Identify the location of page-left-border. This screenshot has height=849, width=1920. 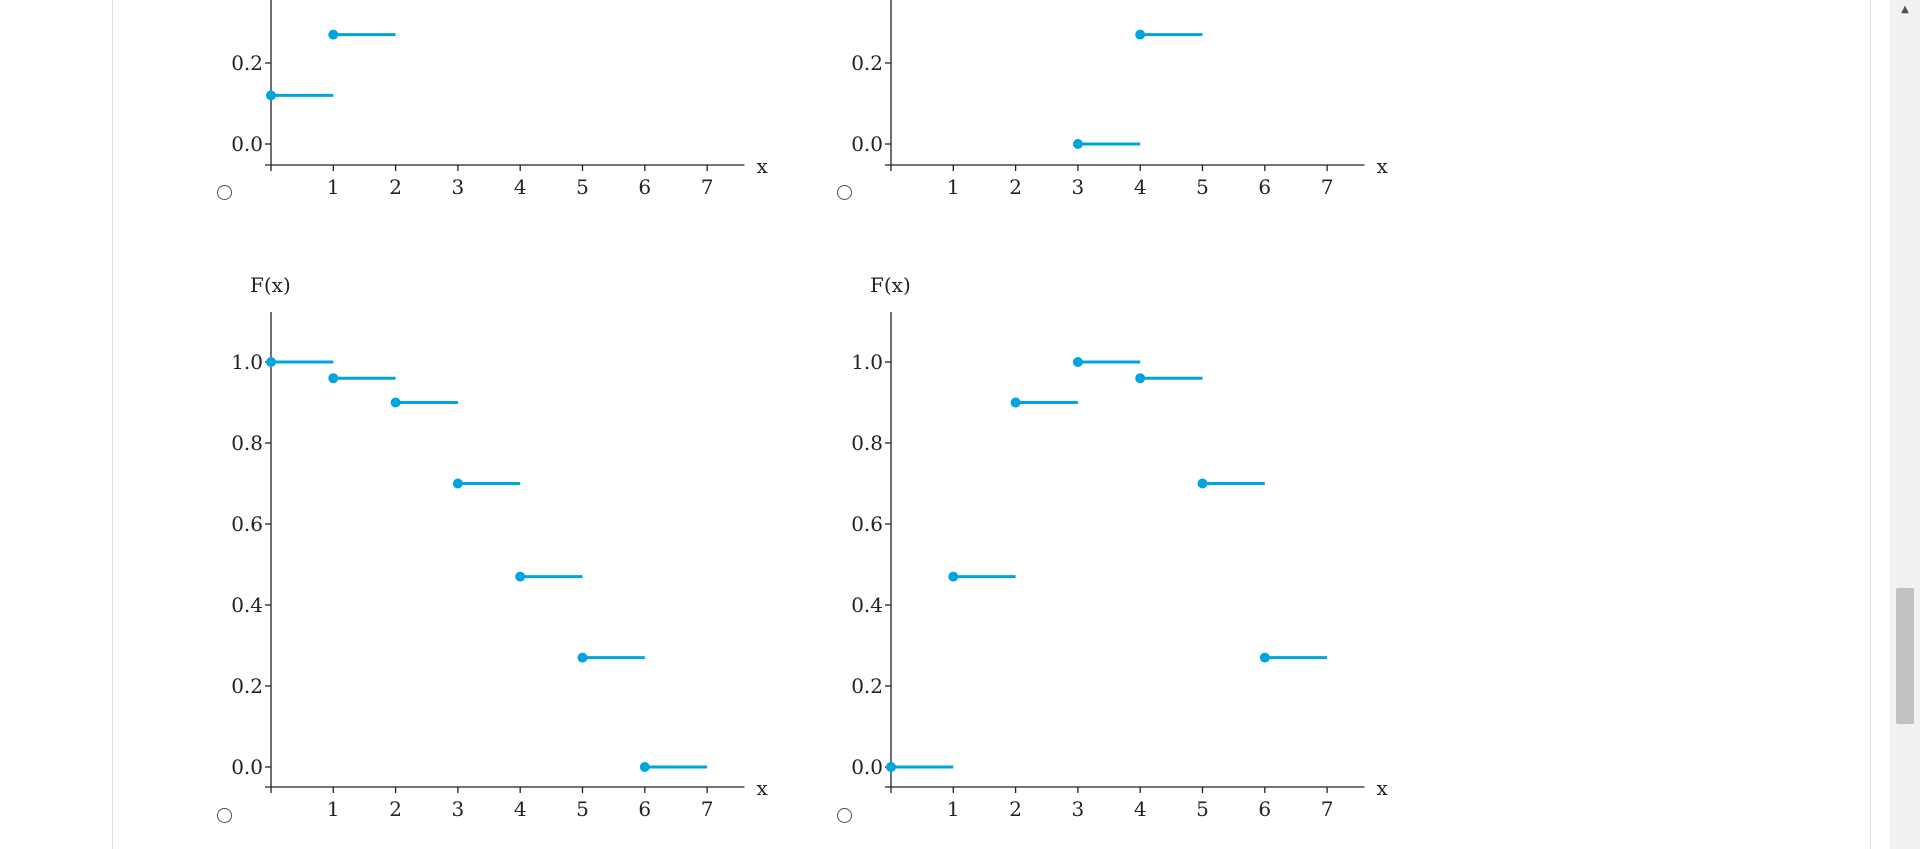
(112, 424).